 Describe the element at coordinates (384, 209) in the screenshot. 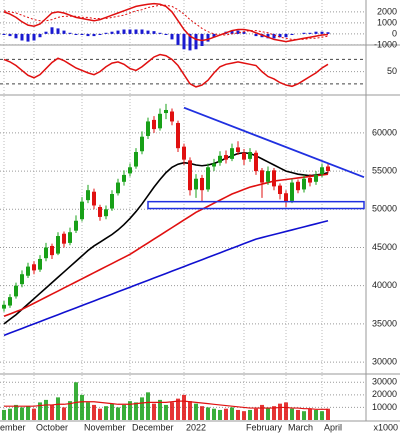

I see `y-tick-label: 50000` at that location.